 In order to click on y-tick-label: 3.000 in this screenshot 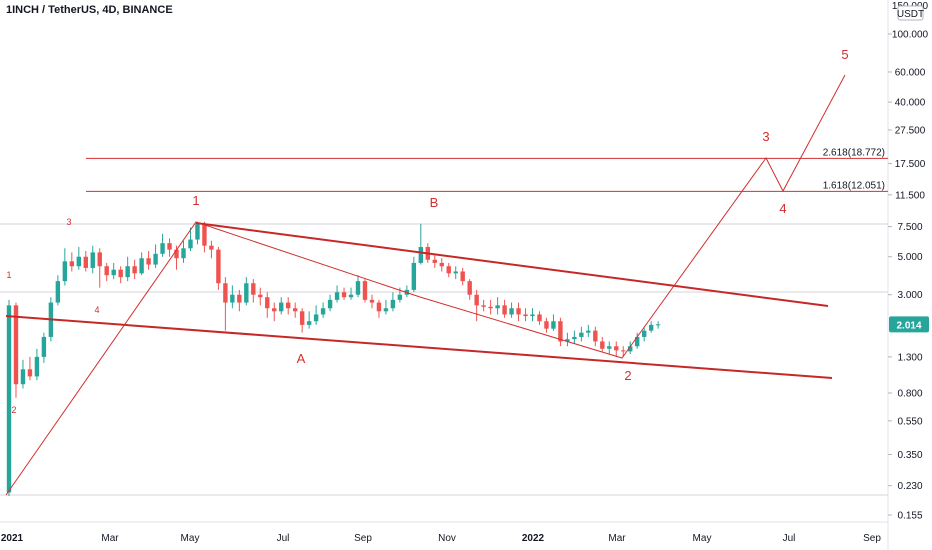, I will do `click(909, 295)`.